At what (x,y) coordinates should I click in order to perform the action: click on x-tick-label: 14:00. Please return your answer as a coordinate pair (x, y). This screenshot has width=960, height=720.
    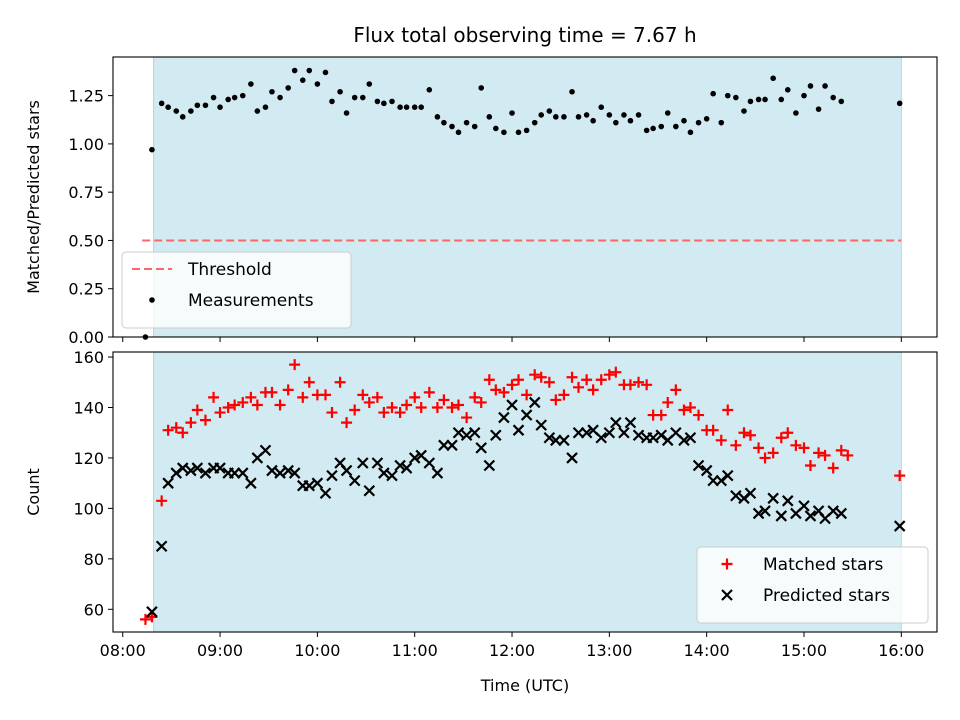
    Looking at the image, I should click on (707, 650).